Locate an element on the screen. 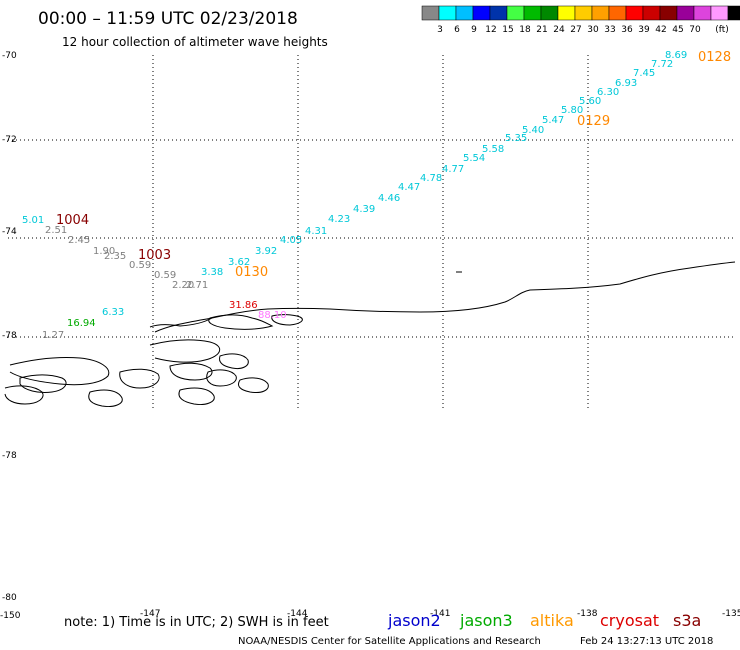 Image resolution: width=740 pixels, height=650 pixels. track-time-label: 0129 is located at coordinates (593, 121).